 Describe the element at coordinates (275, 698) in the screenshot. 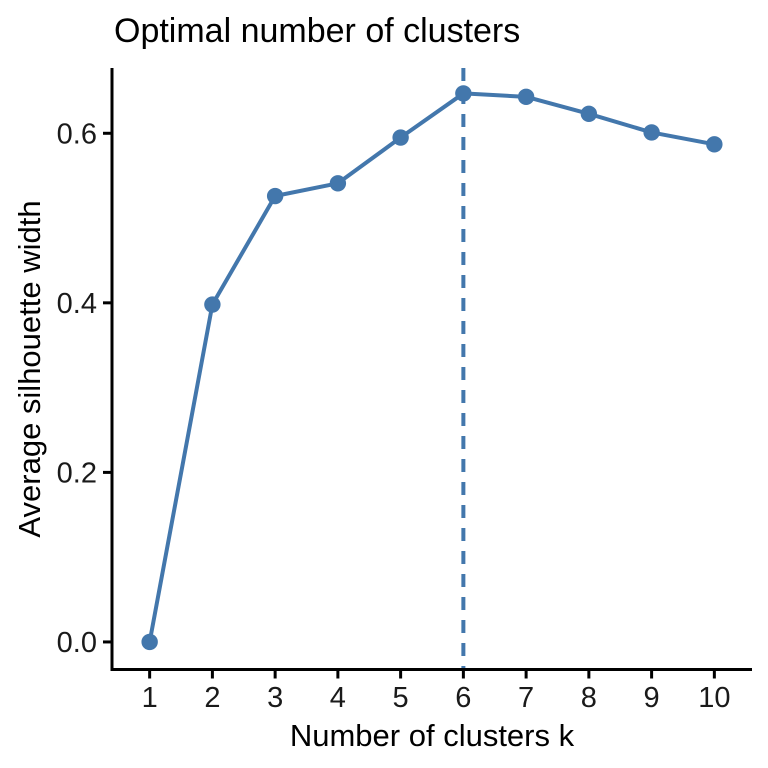

I see `x-axis-tick-label: 3` at that location.